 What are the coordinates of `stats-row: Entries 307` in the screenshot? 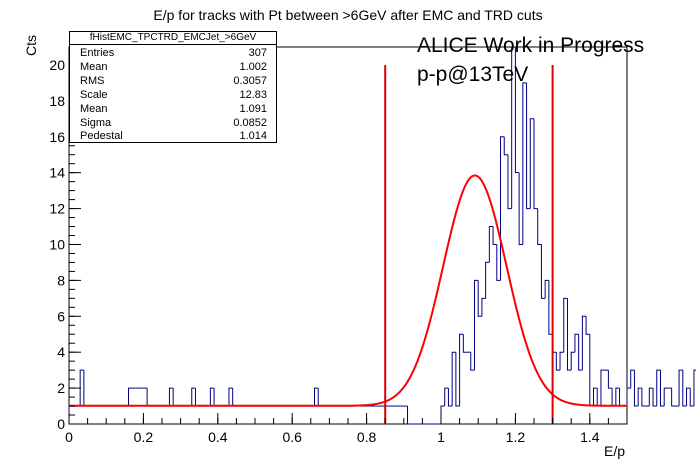 It's located at (173, 53).